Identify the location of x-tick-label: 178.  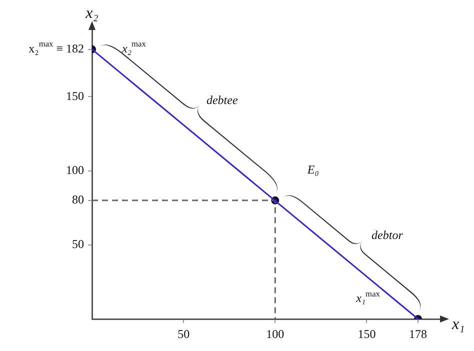
(418, 334).